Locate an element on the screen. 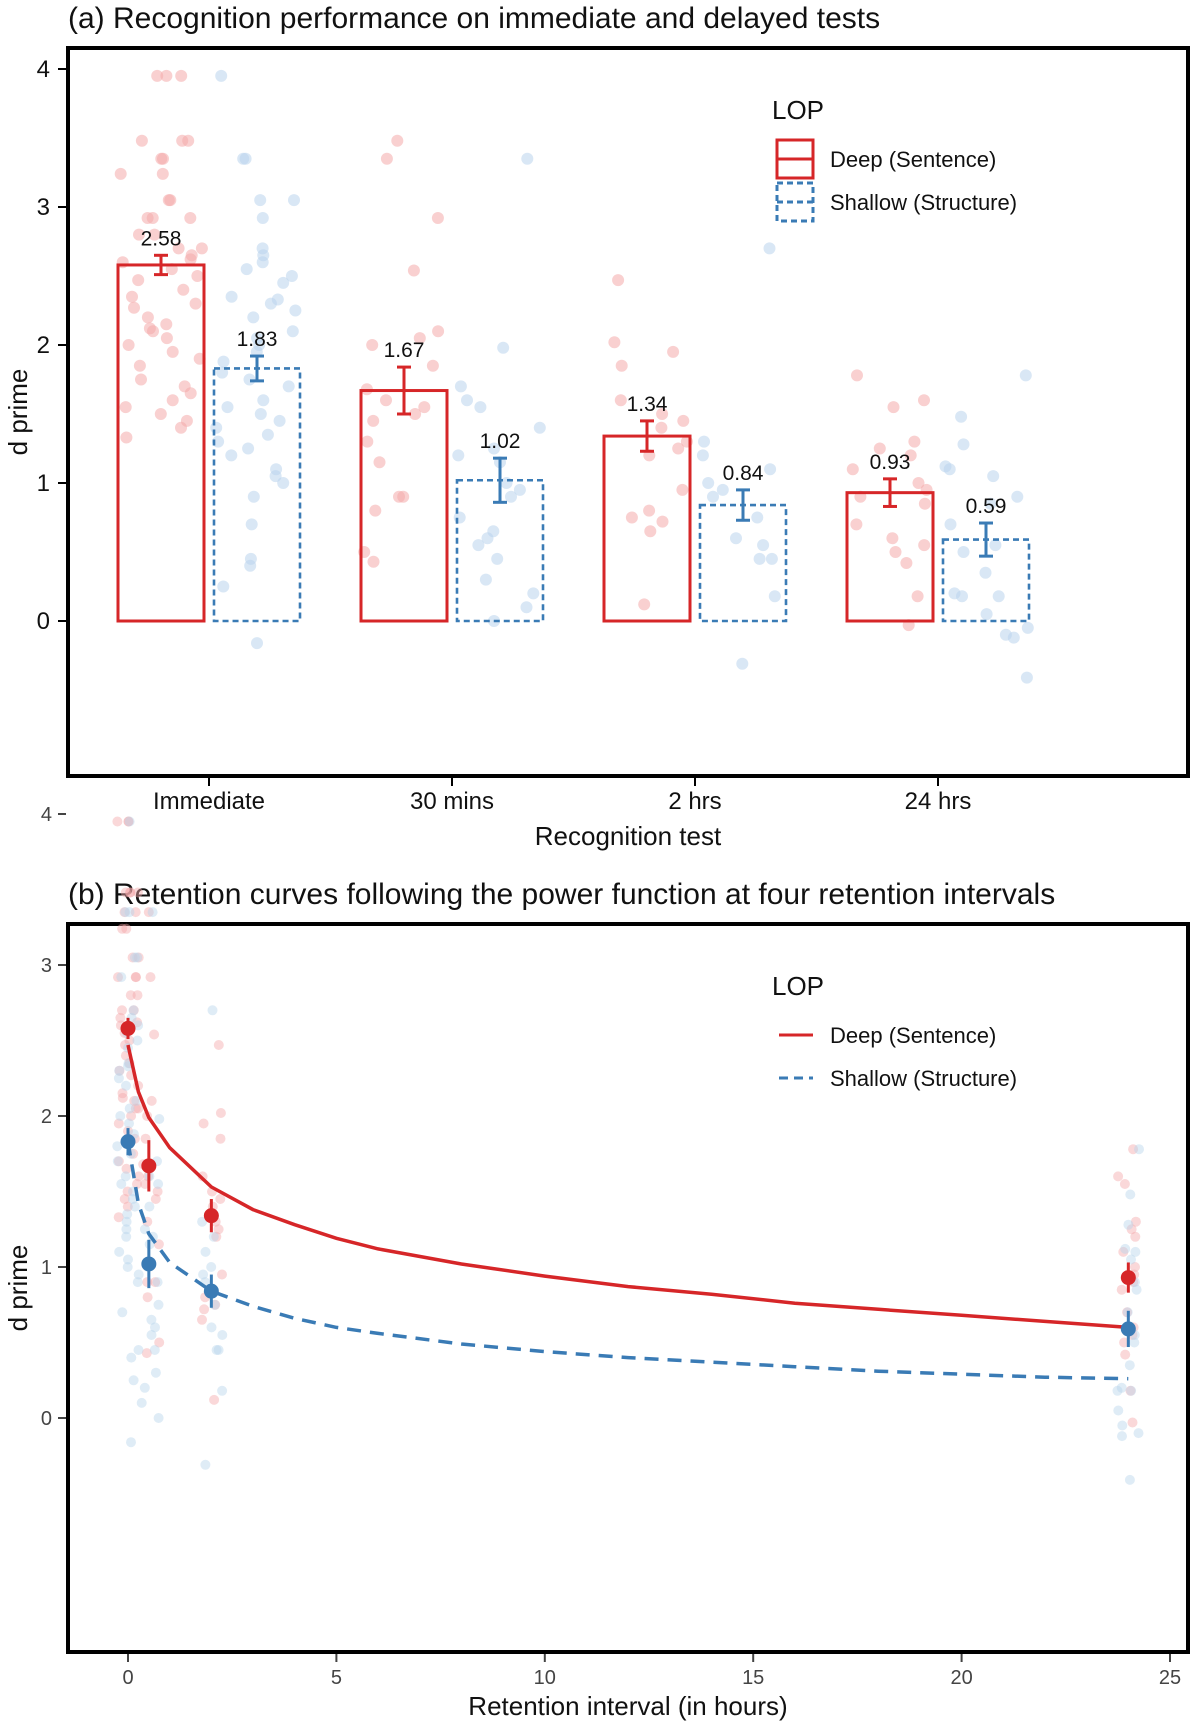 The image size is (1200, 1721). x-tick-label: Immediate is located at coordinates (209, 801).